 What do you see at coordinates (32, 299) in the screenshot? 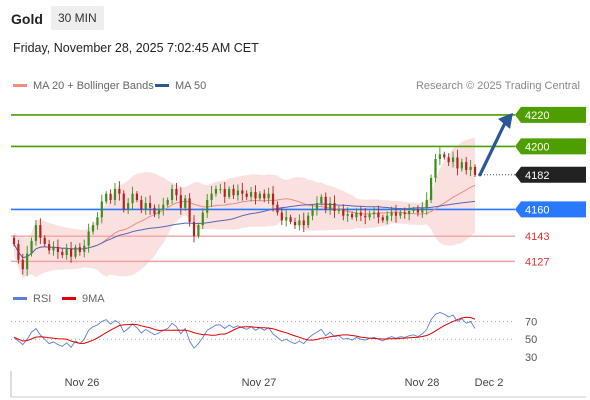
I see `legend-item-rsi: RSI` at bounding box center [32, 299].